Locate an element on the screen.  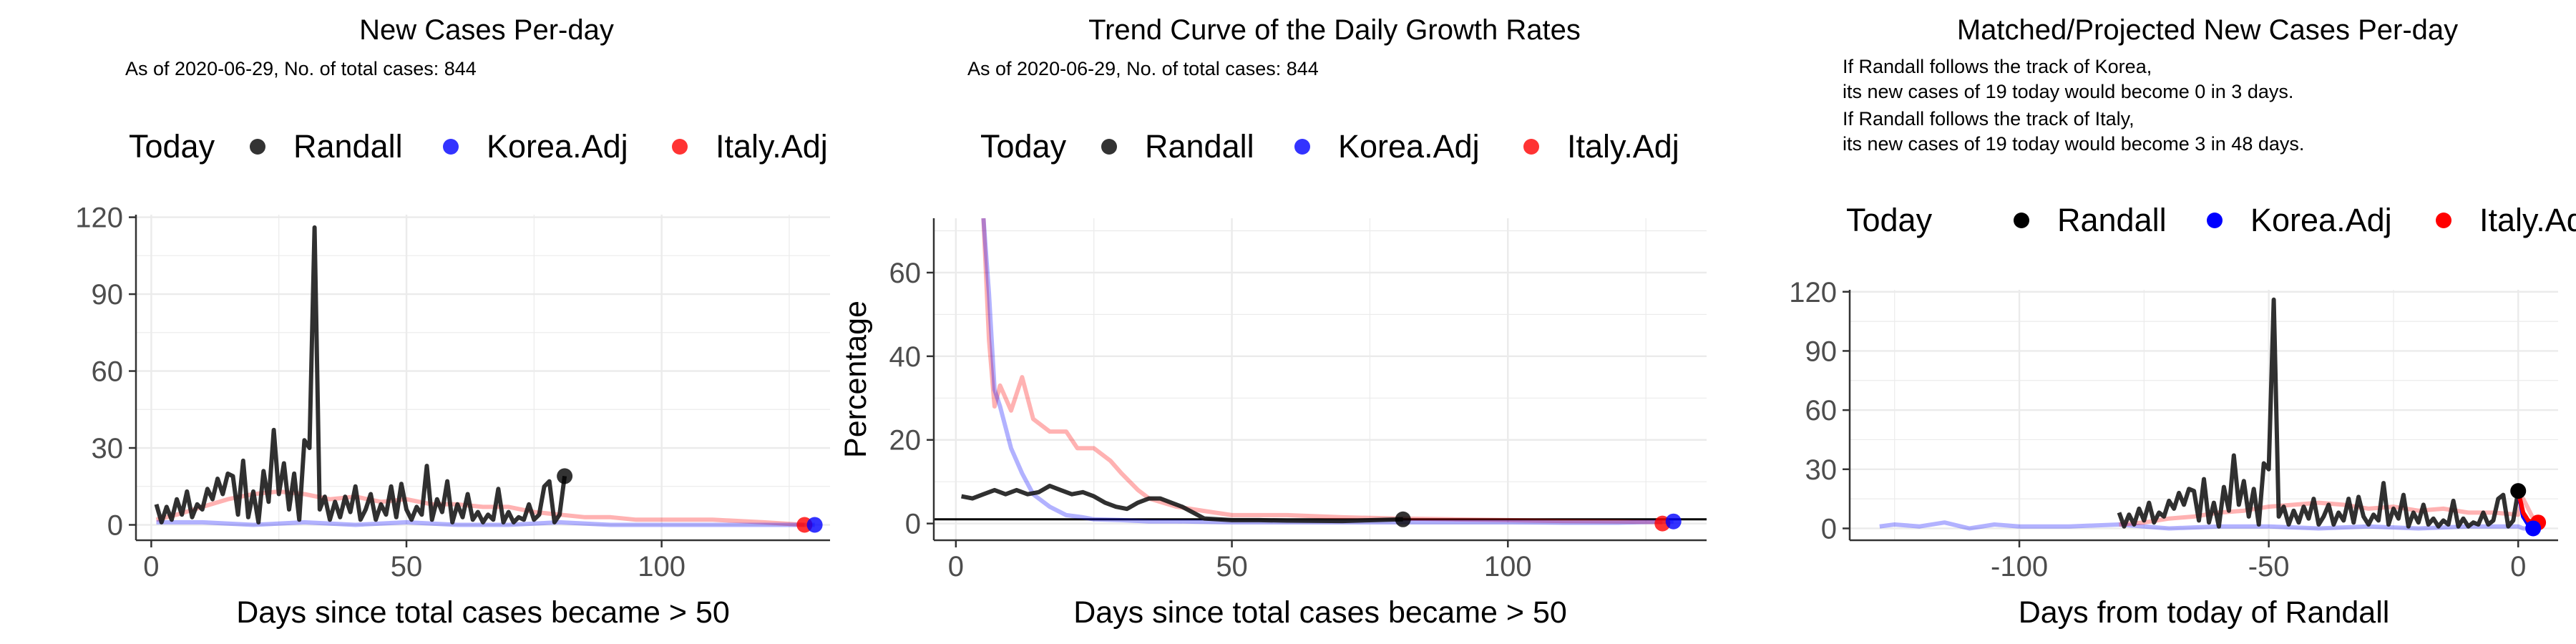
y-tick-label: 20 is located at coordinates (905, 441).